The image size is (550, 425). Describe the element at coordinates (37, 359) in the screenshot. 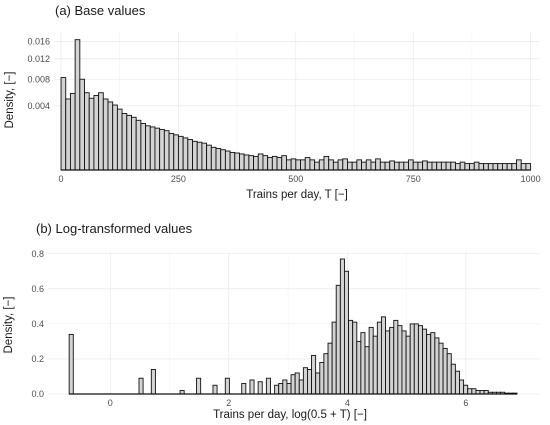

I see `y-tick-label: 0.2` at that location.